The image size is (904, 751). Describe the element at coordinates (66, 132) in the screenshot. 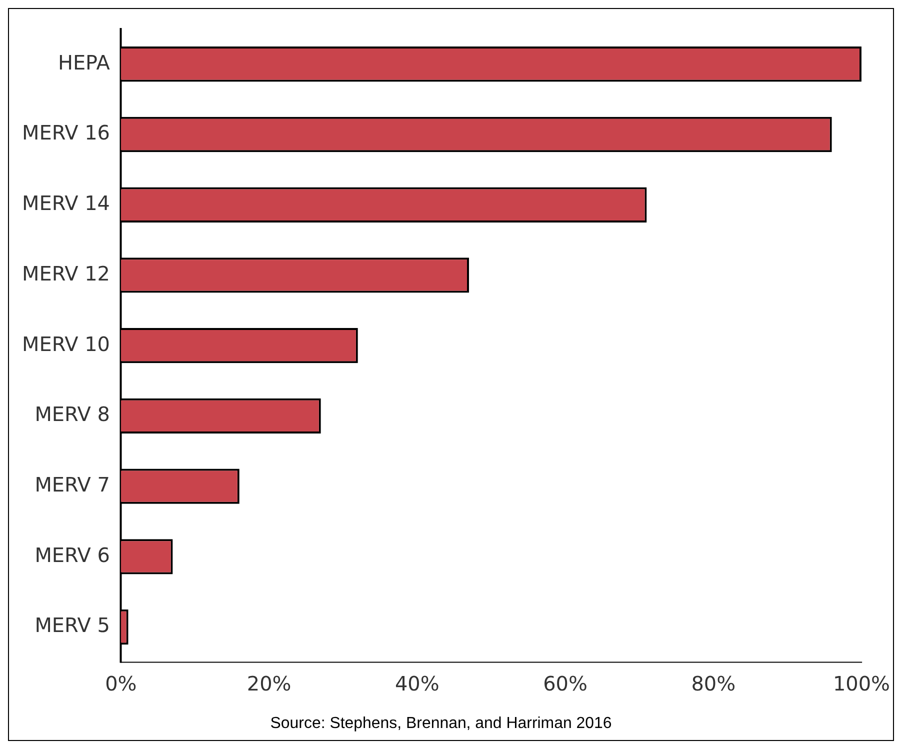

I see `y-tick-label: MERV 16` at that location.